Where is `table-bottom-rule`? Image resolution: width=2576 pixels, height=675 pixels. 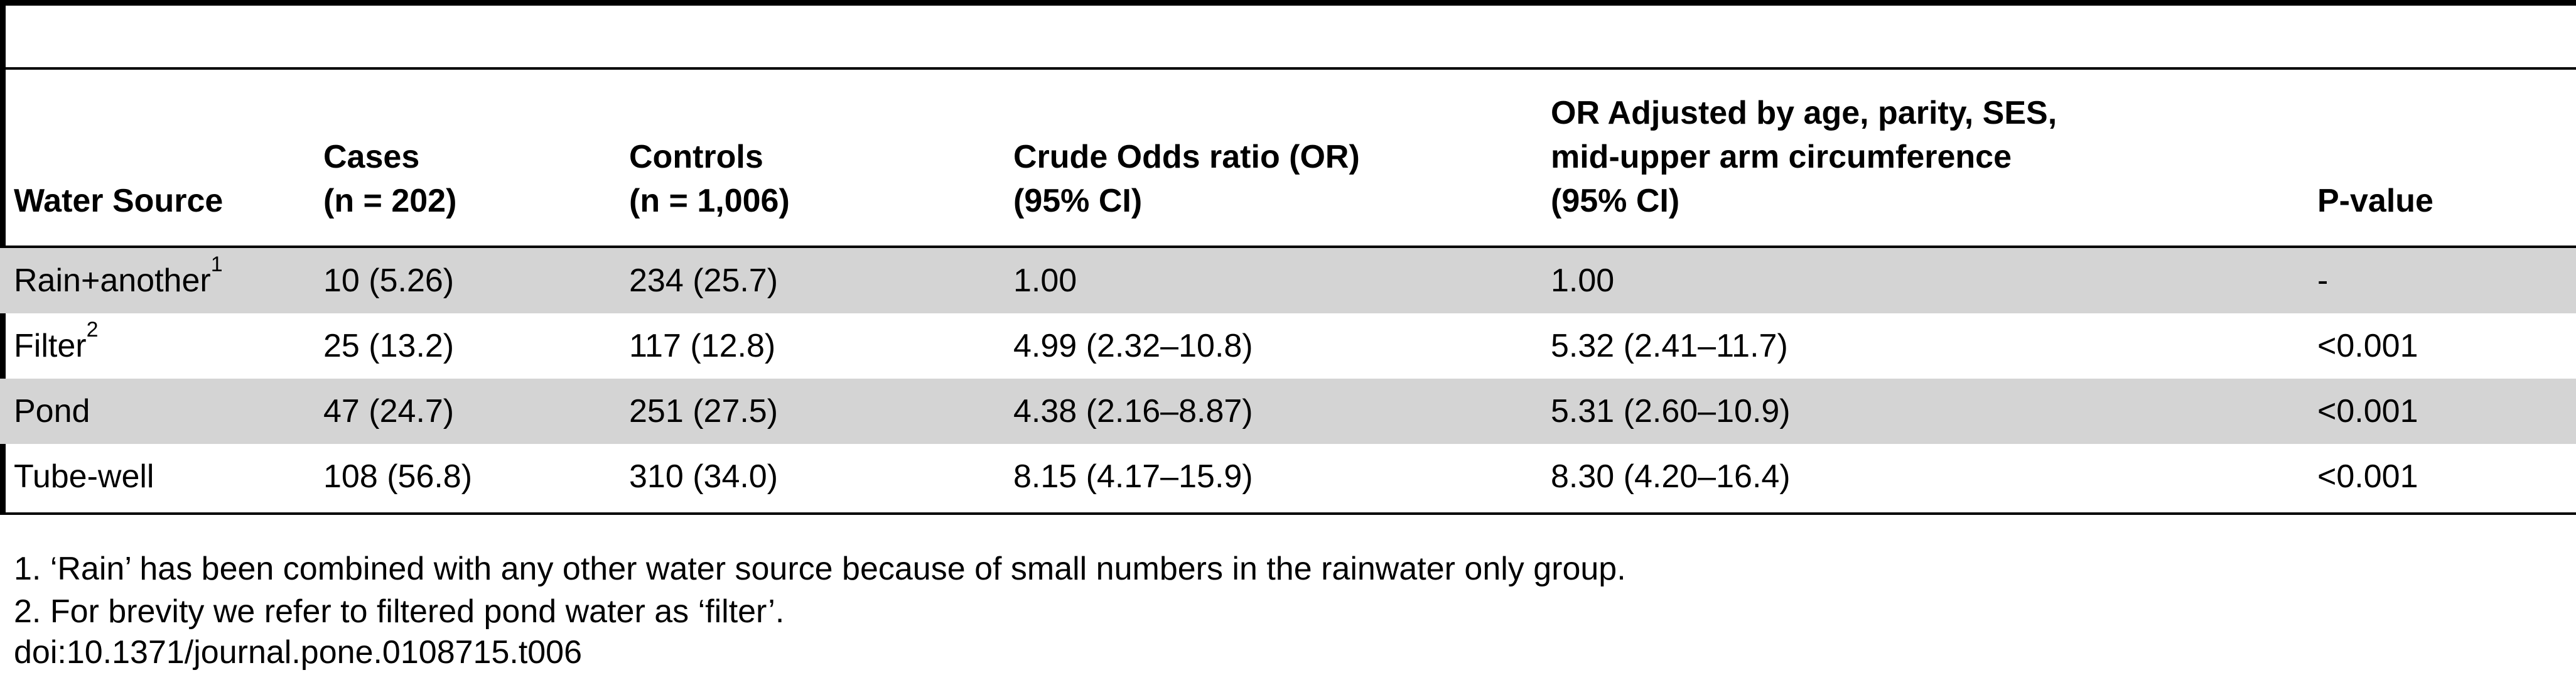 table-bottom-rule is located at coordinates (1288, 513).